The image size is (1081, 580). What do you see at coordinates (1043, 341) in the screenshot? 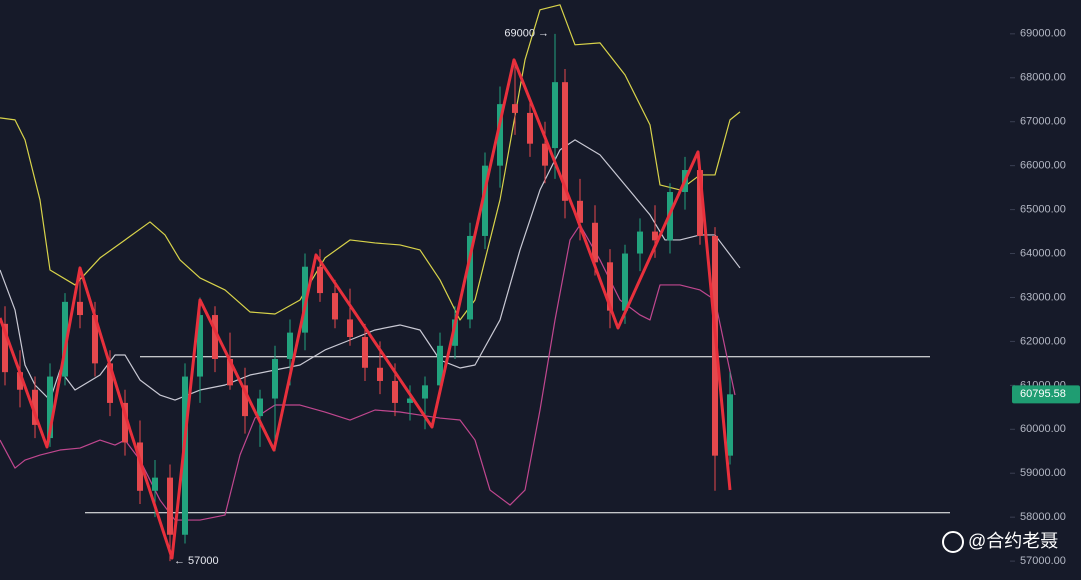
I see `y-tick-label: 62000.00` at bounding box center [1043, 341].